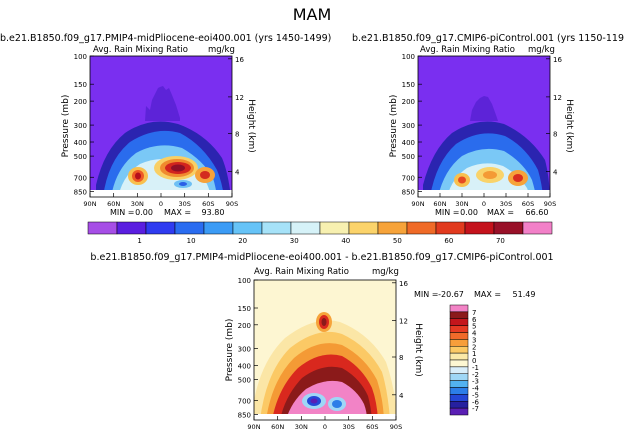  What do you see at coordinates (162, 103) in the screenshot?
I see `panel-left-tower` at bounding box center [162, 103].